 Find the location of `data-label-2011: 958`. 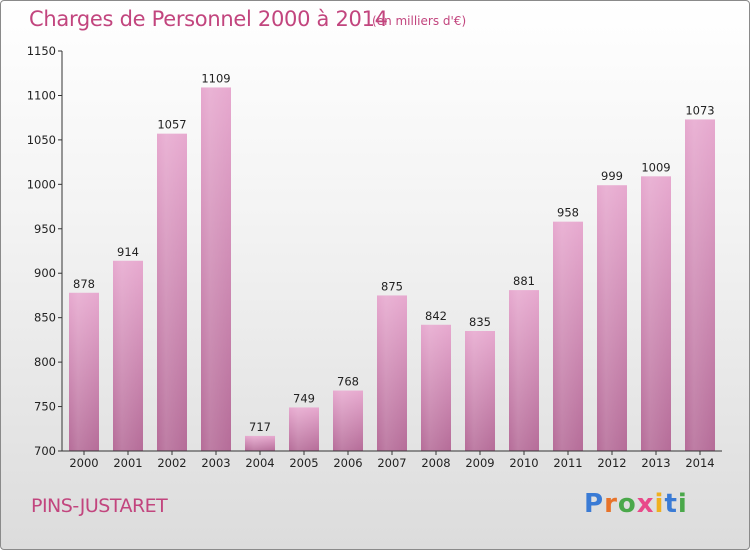

data-label-2011: 958 is located at coordinates (568, 213).